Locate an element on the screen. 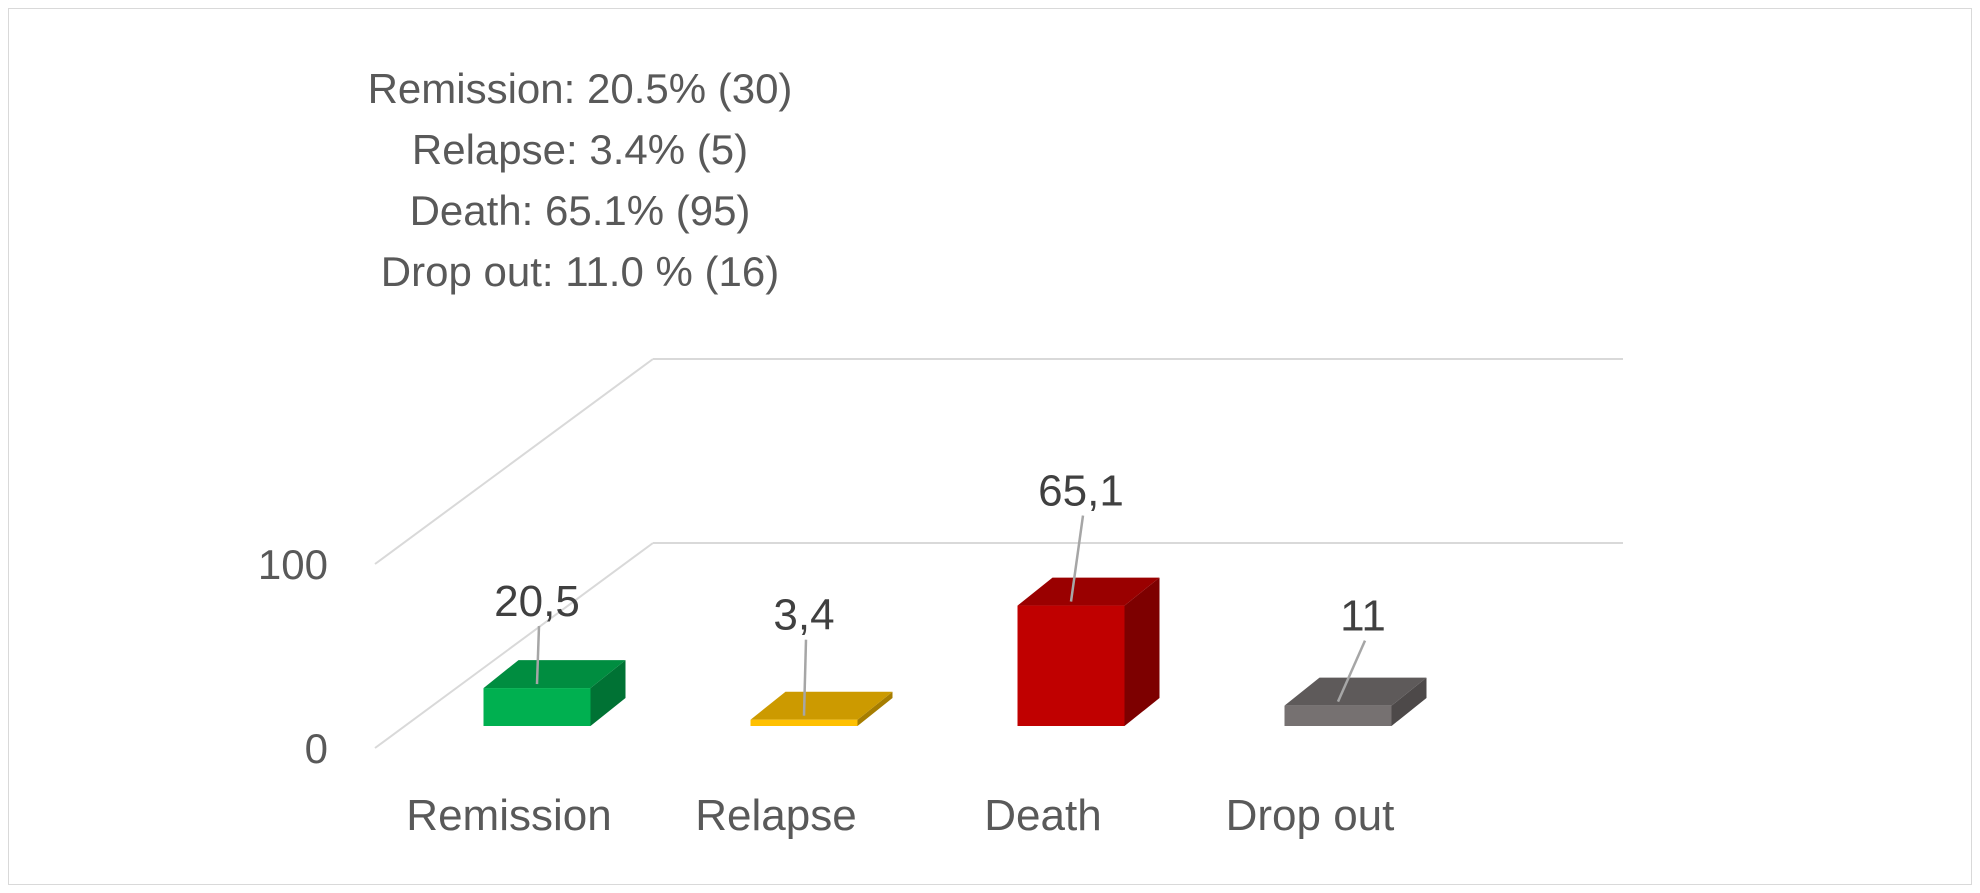 The height and width of the screenshot is (893, 1980). x-tick-label-relapse: Relapse is located at coordinates (775, 815).